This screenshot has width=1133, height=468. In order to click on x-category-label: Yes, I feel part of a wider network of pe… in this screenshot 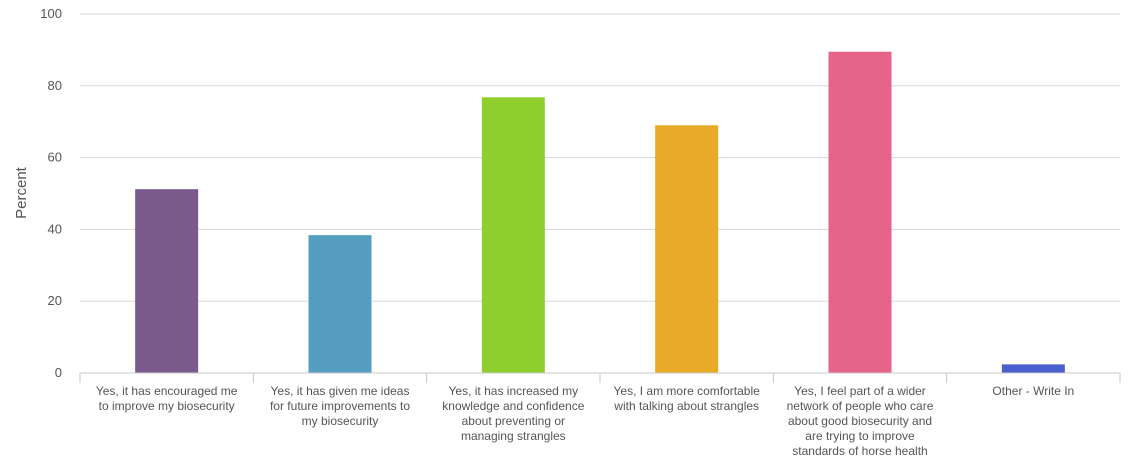, I will do `click(860, 421)`.